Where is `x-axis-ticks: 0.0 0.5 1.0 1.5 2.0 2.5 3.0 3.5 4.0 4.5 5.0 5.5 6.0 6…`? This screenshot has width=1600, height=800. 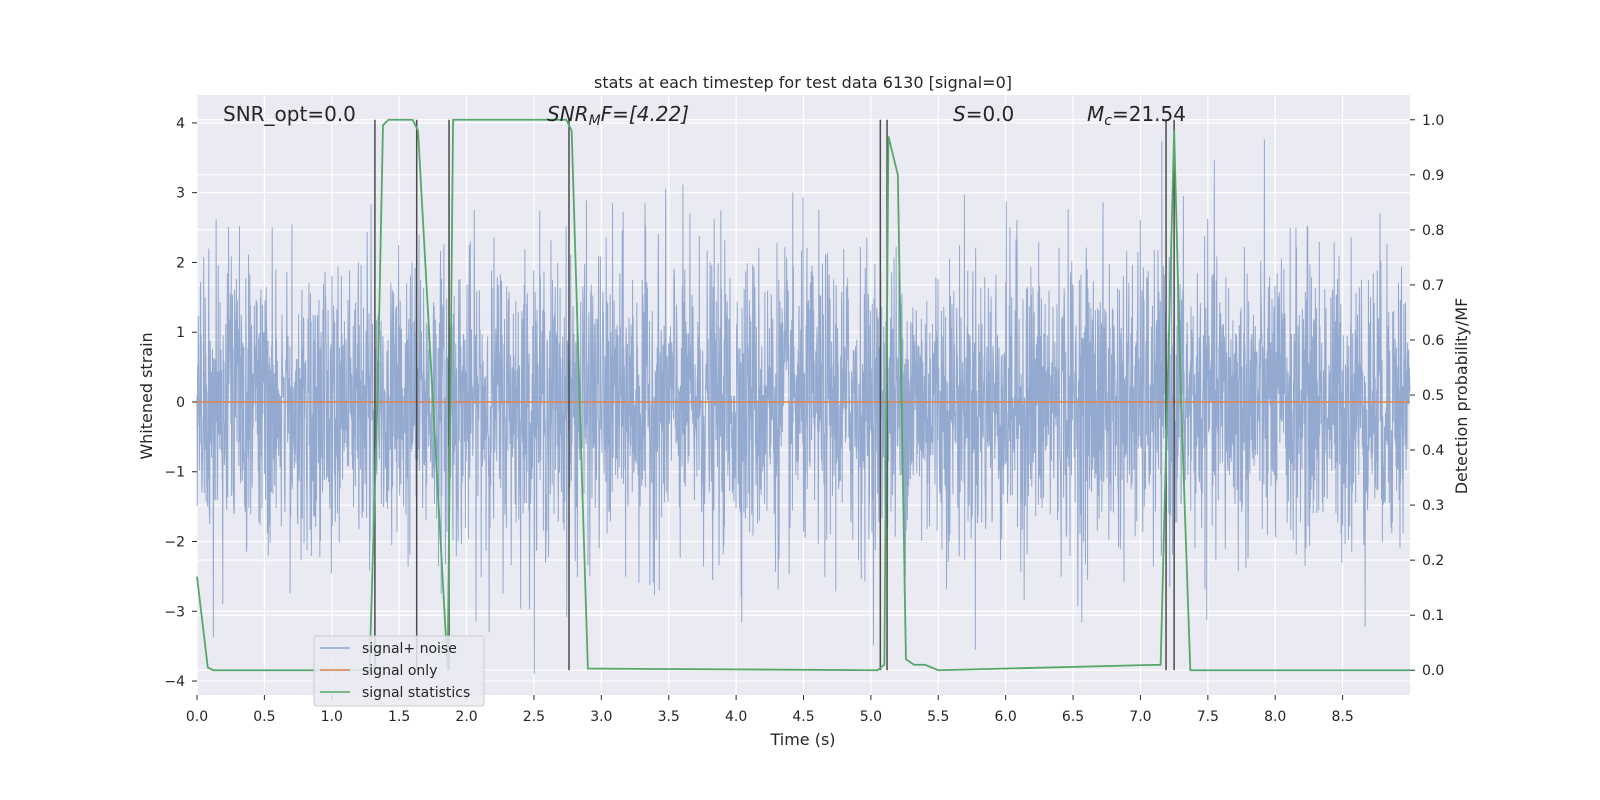
x-axis-ticks: 0.0 0.5 1.0 1.5 2.0 2.5 3.0 3.5 4.0 4.5 5.0 5.5 6.0 6… is located at coordinates (770, 710).